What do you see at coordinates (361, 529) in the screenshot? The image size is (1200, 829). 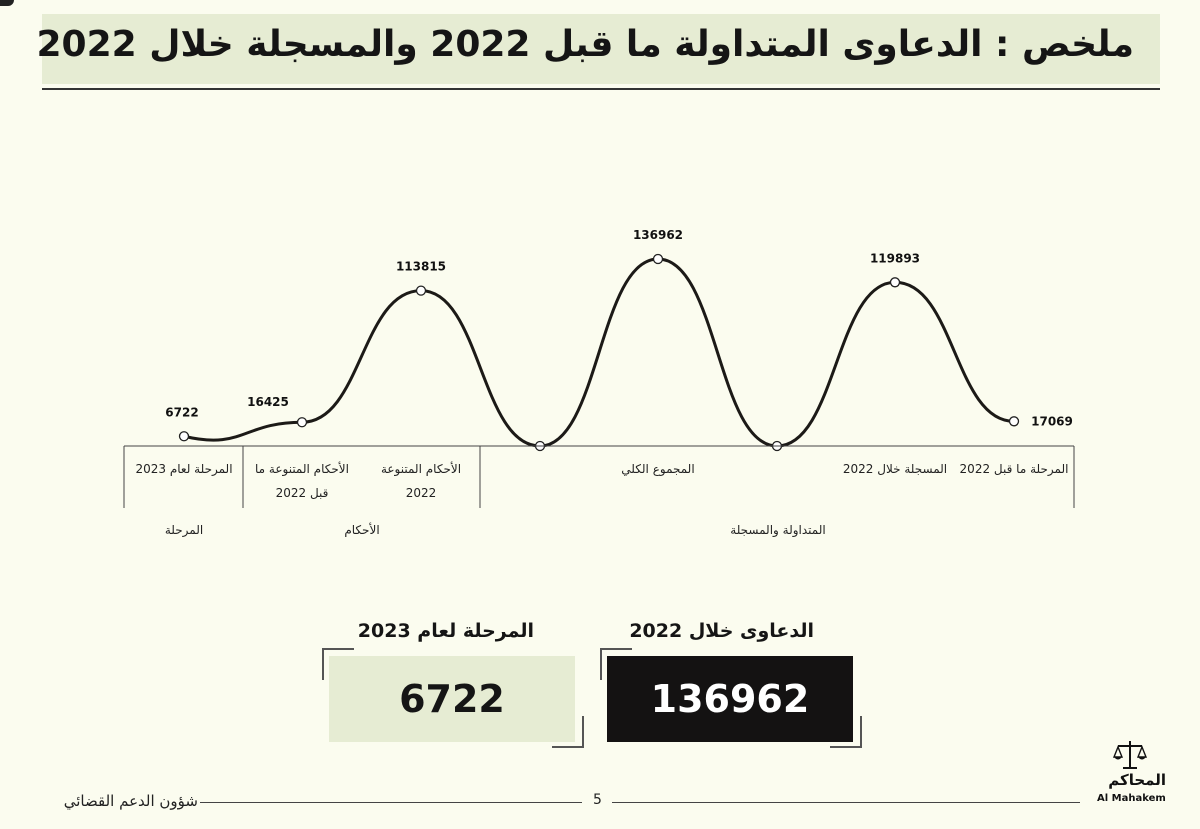 I see `group-label: الأحكام` at bounding box center [361, 529].